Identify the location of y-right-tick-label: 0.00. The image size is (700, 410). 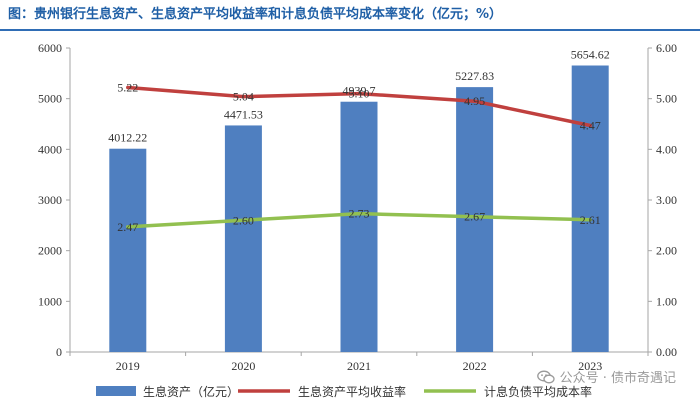
(666, 352).